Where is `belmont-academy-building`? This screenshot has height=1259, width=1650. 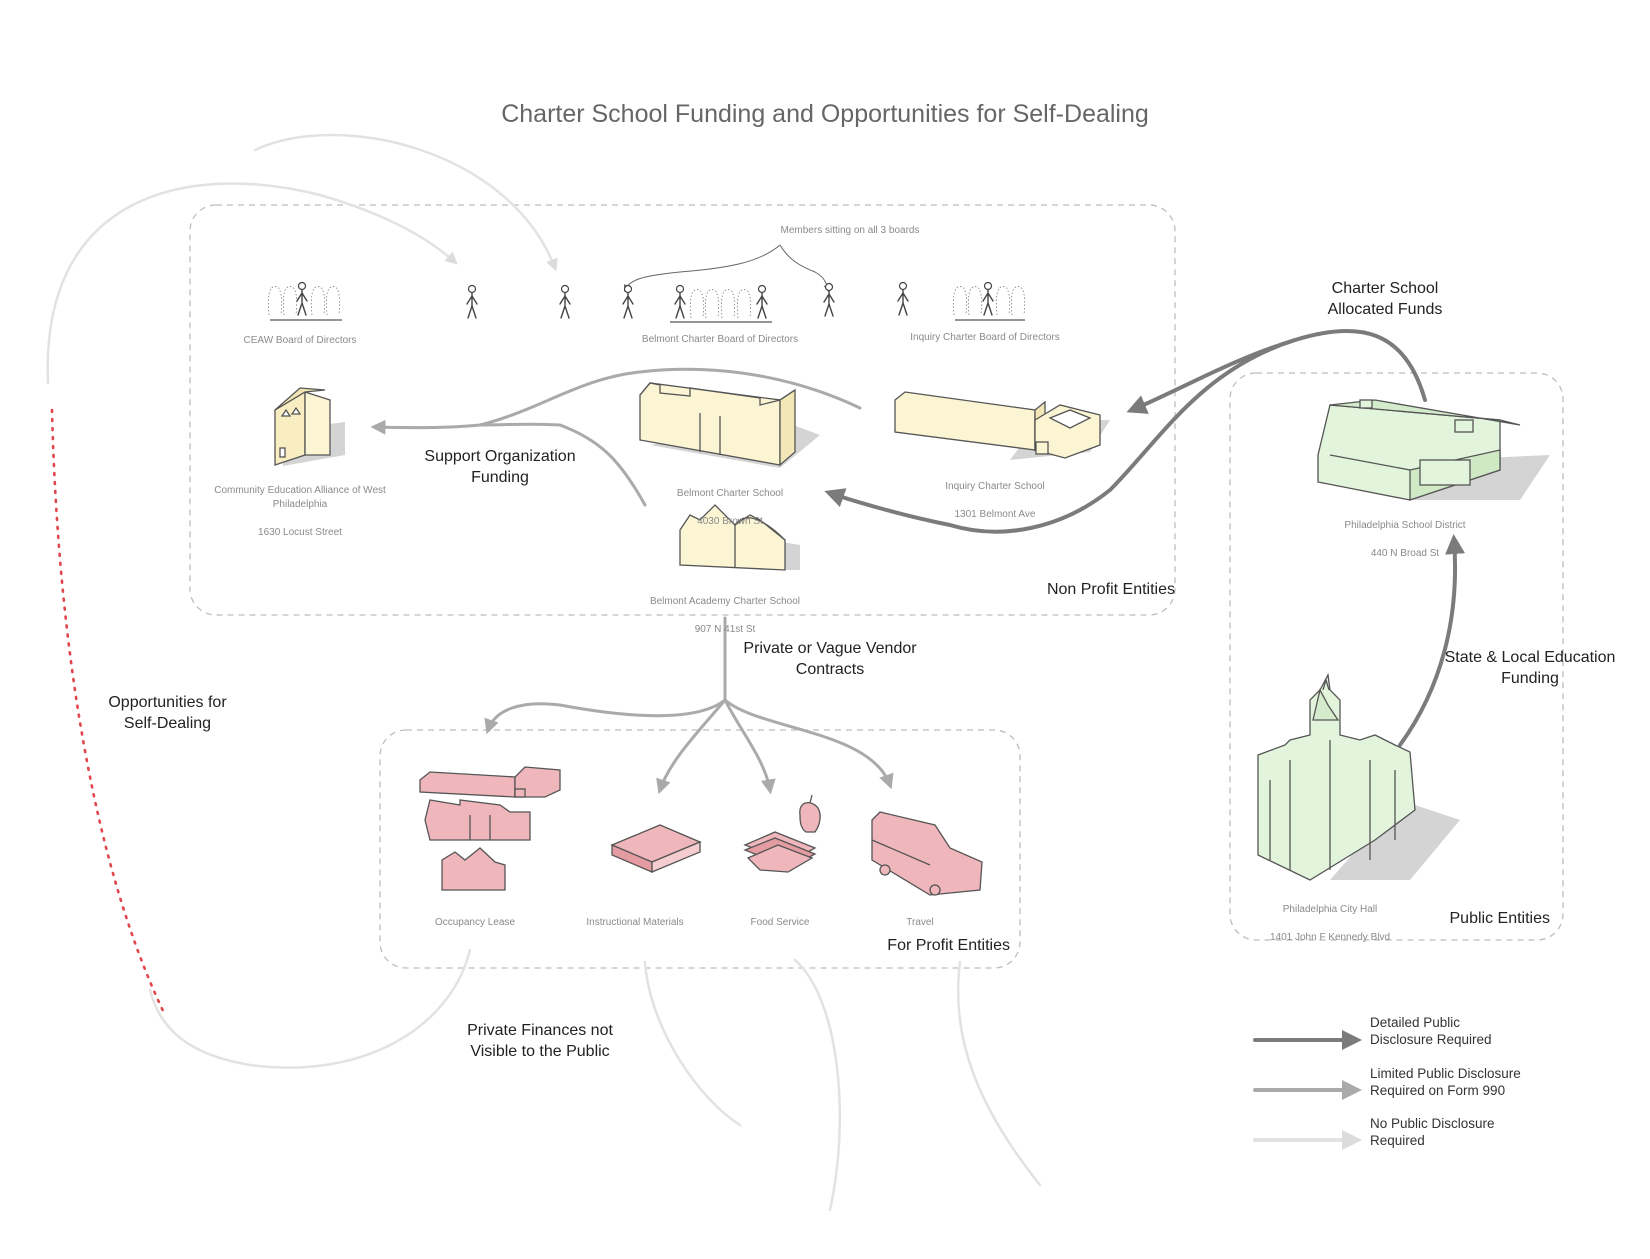 belmont-academy-building is located at coordinates (739, 537).